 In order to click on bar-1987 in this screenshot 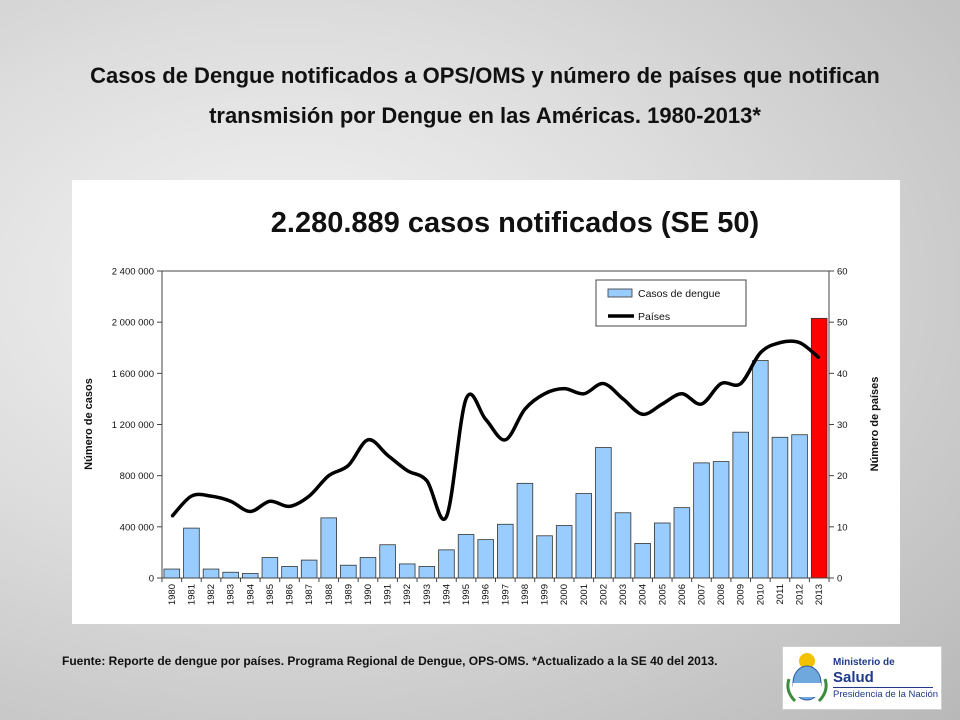, I will do `click(309, 569)`.